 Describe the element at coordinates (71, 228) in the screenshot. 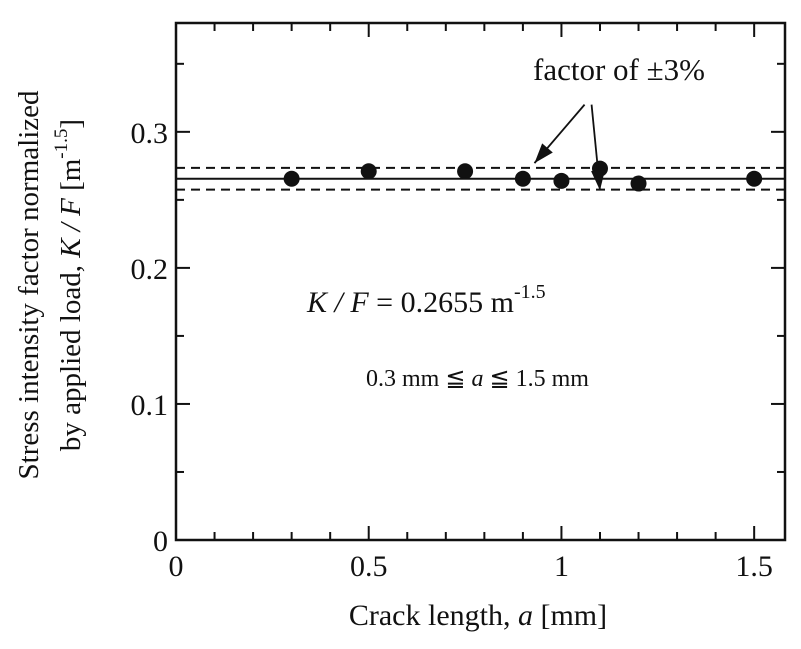

I see `ylabel-var: K / F` at that location.